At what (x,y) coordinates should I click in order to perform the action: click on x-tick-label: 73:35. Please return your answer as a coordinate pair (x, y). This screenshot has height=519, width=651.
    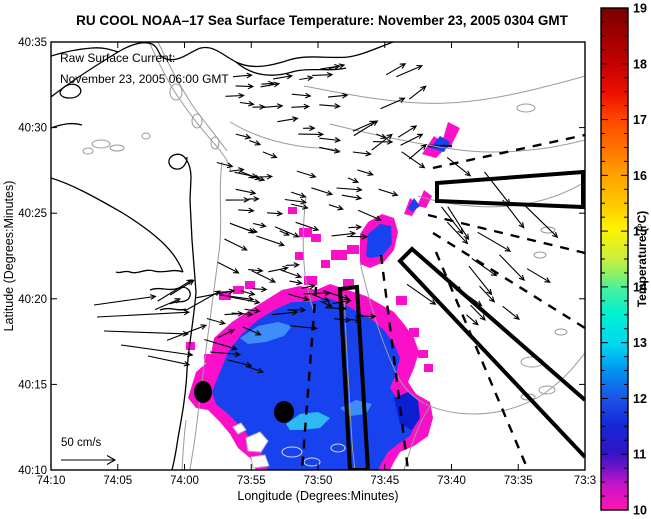
    Looking at the image, I should click on (518, 481).